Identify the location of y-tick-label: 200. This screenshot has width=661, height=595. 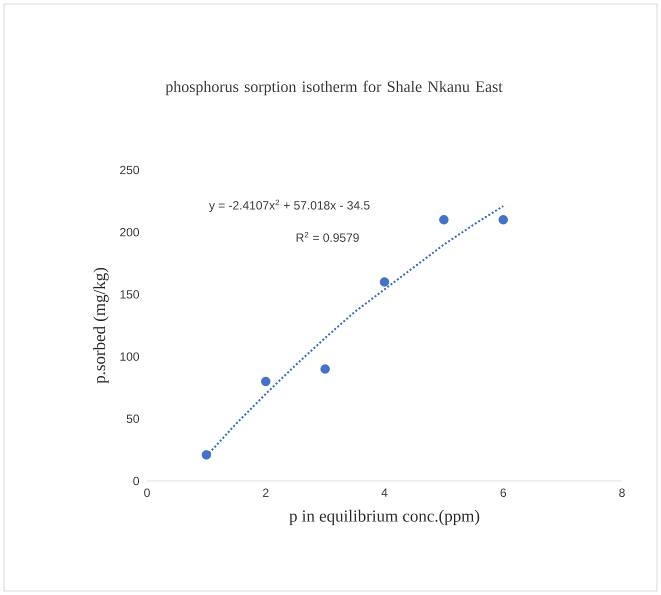
(130, 232).